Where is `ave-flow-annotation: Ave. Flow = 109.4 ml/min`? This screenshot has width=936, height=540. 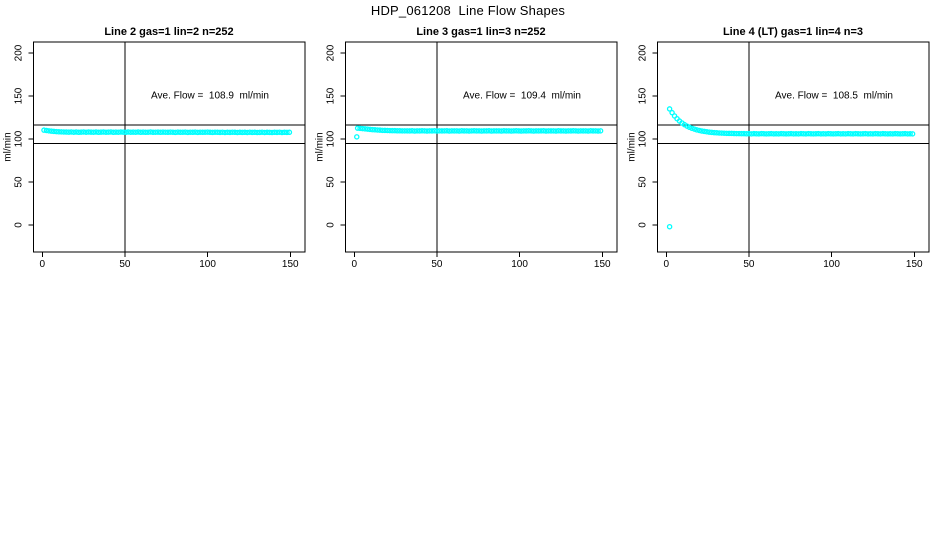 ave-flow-annotation: Ave. Flow = 109.4 ml/min is located at coordinates (522, 96).